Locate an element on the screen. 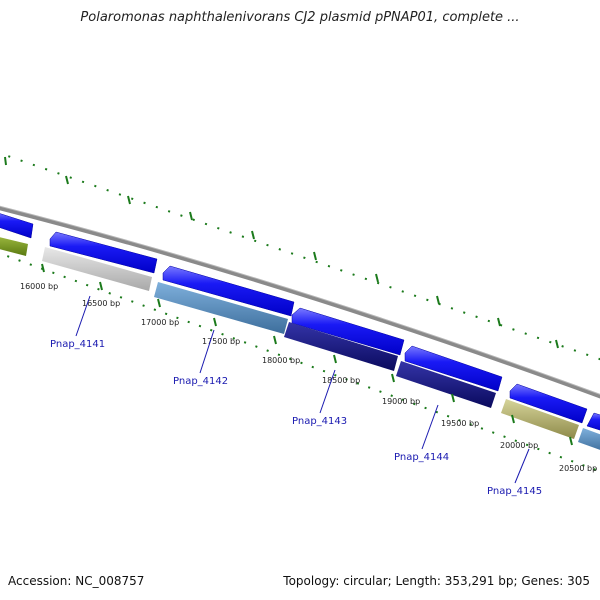 The height and width of the screenshot is (600, 600). gene-label: Pnap_4143 is located at coordinates (319, 421).